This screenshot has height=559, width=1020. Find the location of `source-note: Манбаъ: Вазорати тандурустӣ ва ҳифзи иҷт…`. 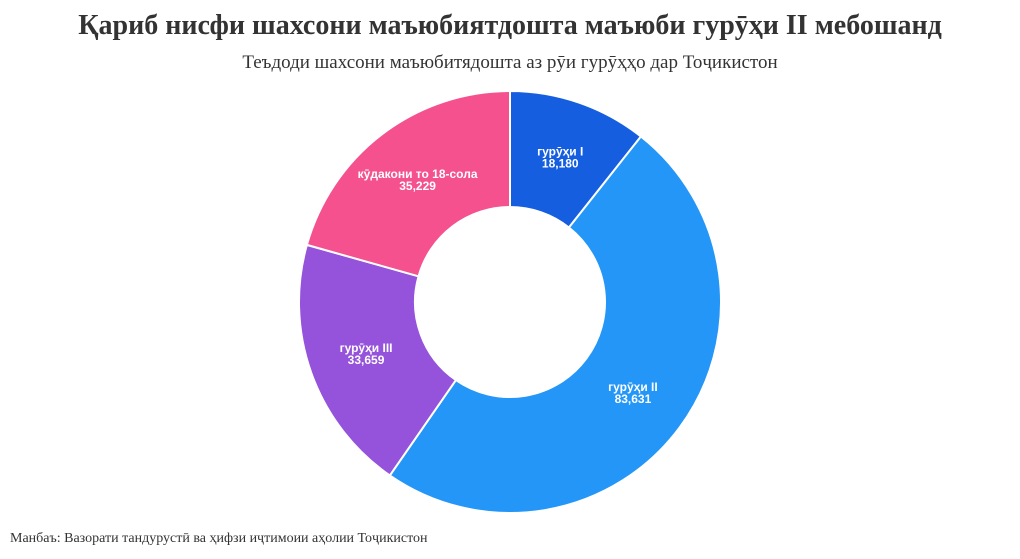

source-note: Манбаъ: Вазорати тандурустӣ ва ҳифзи иҷт… is located at coordinates (219, 538).